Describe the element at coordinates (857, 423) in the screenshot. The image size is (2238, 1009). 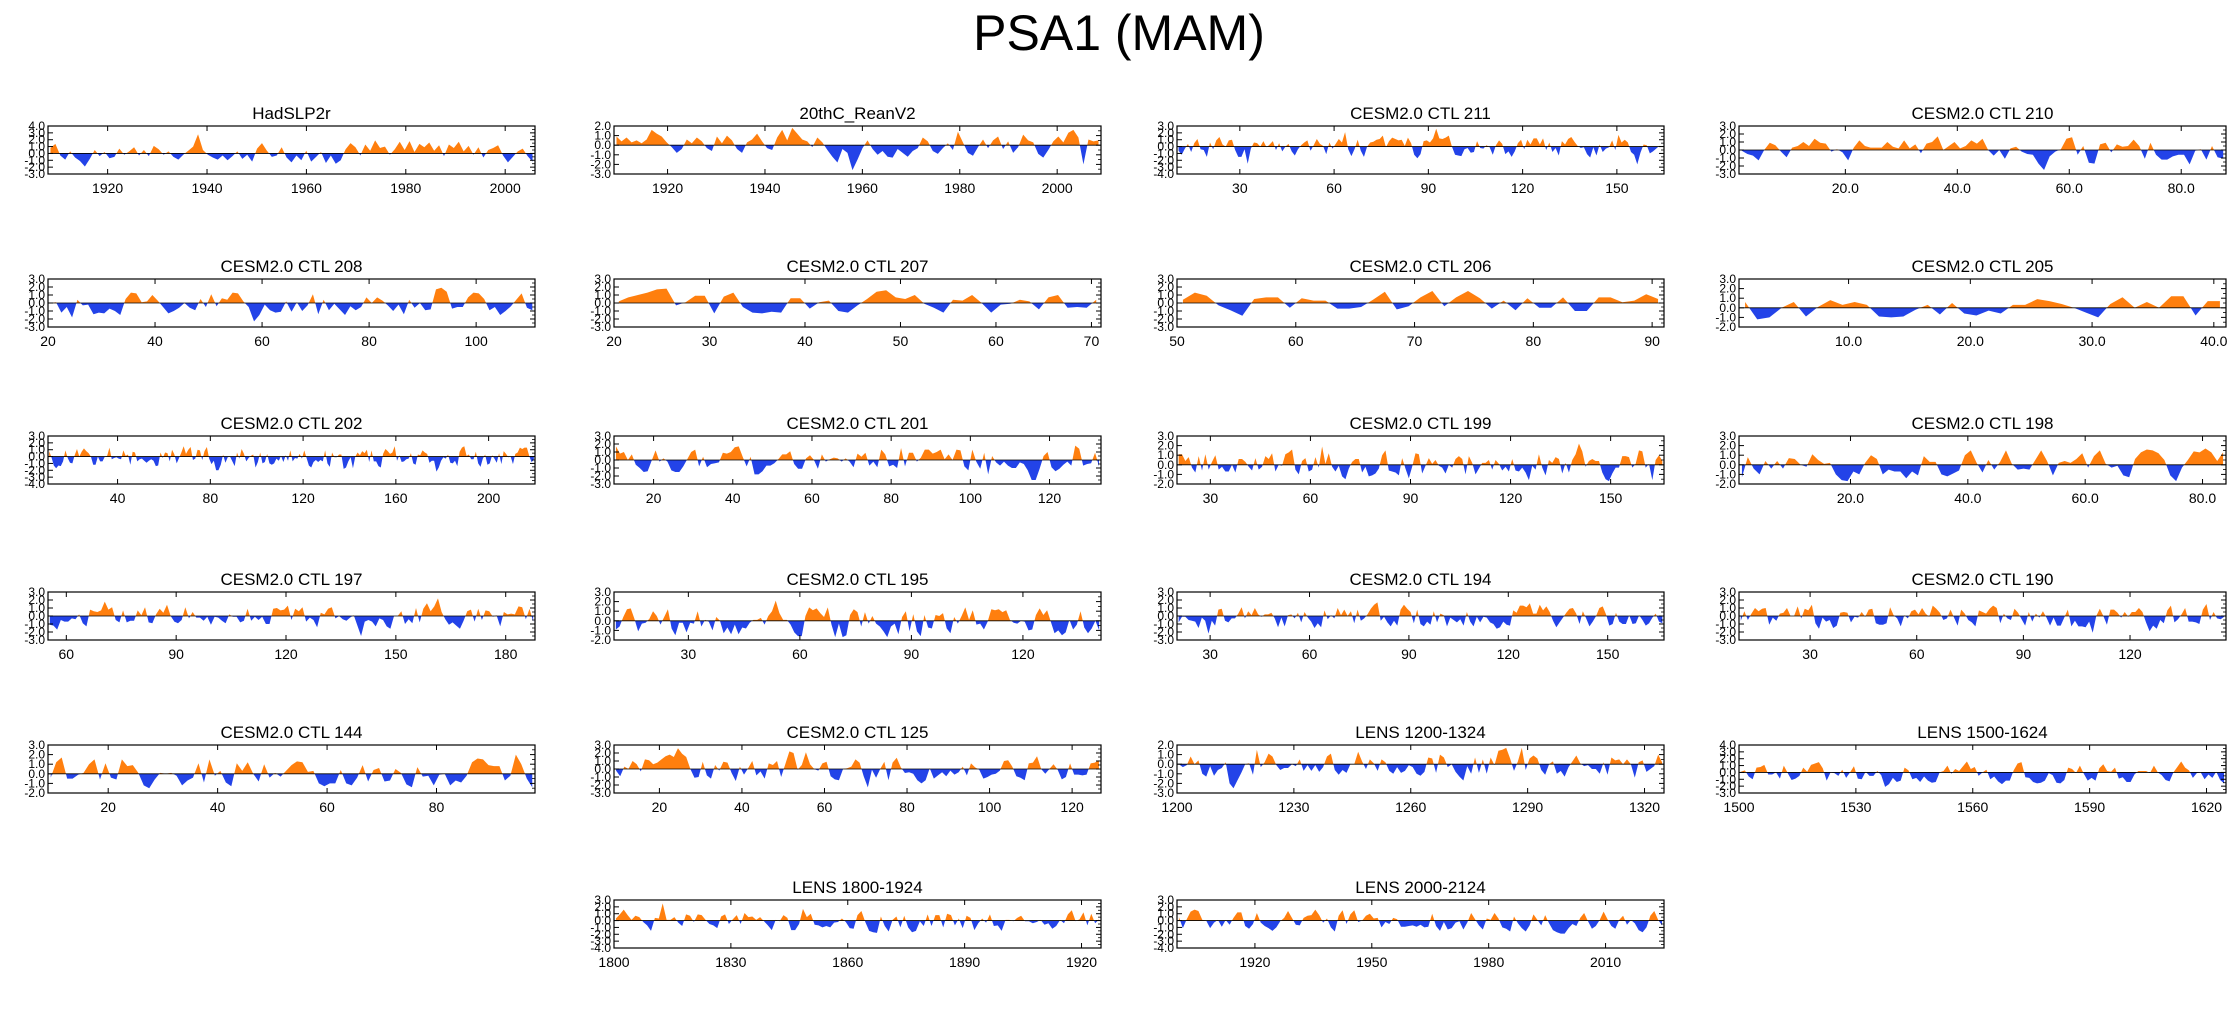
I see `panel-title: CESM2.0 CTL 201` at that location.